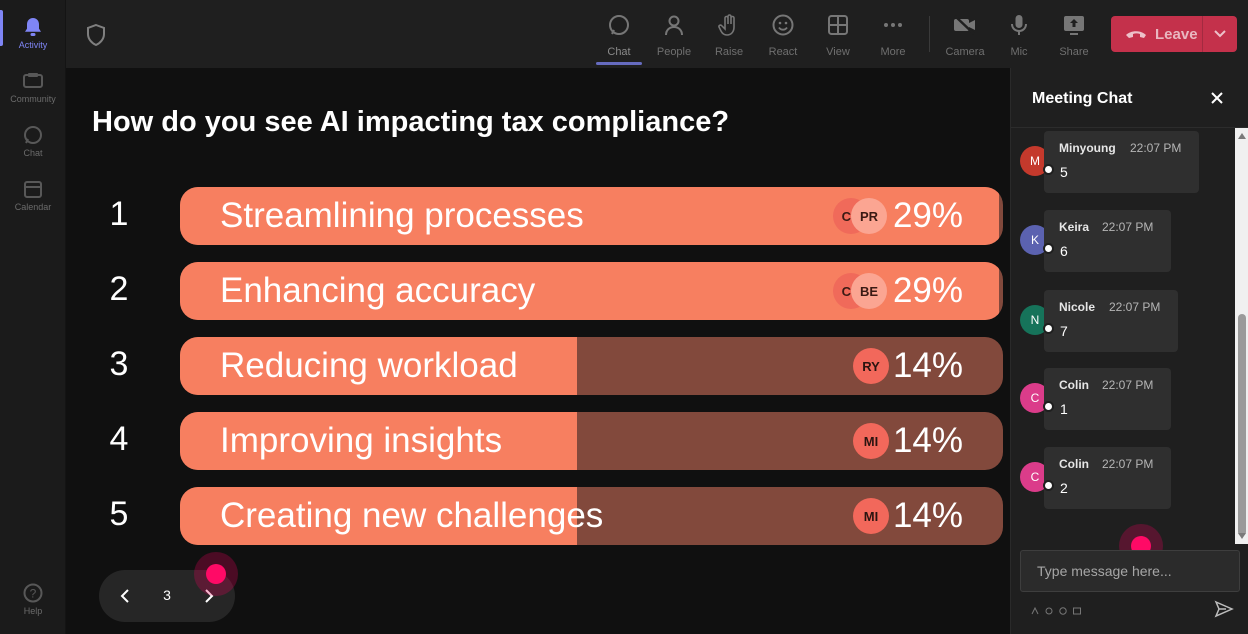  What do you see at coordinates (1077, 608) in the screenshot?
I see `gif-icon` at bounding box center [1077, 608].